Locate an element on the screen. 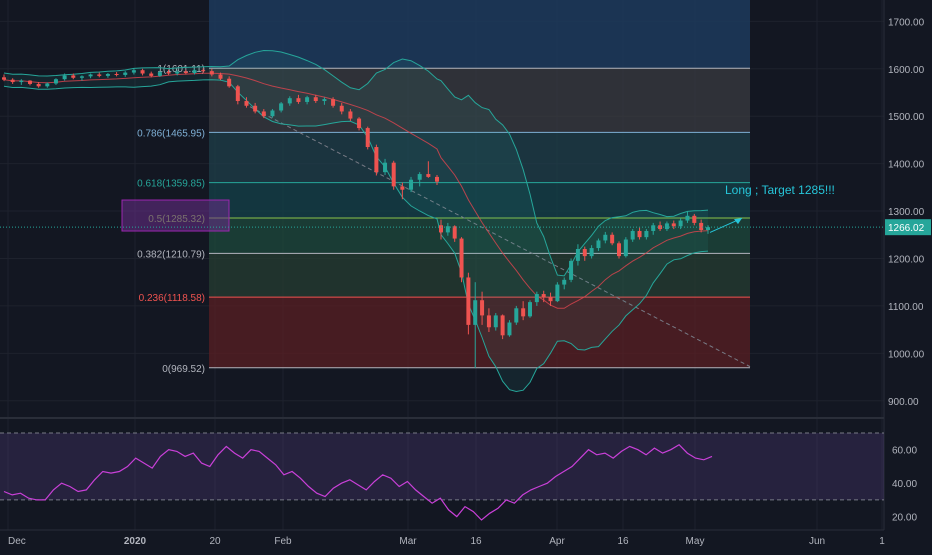  price-tick-label: 1400.00 is located at coordinates (906, 165).